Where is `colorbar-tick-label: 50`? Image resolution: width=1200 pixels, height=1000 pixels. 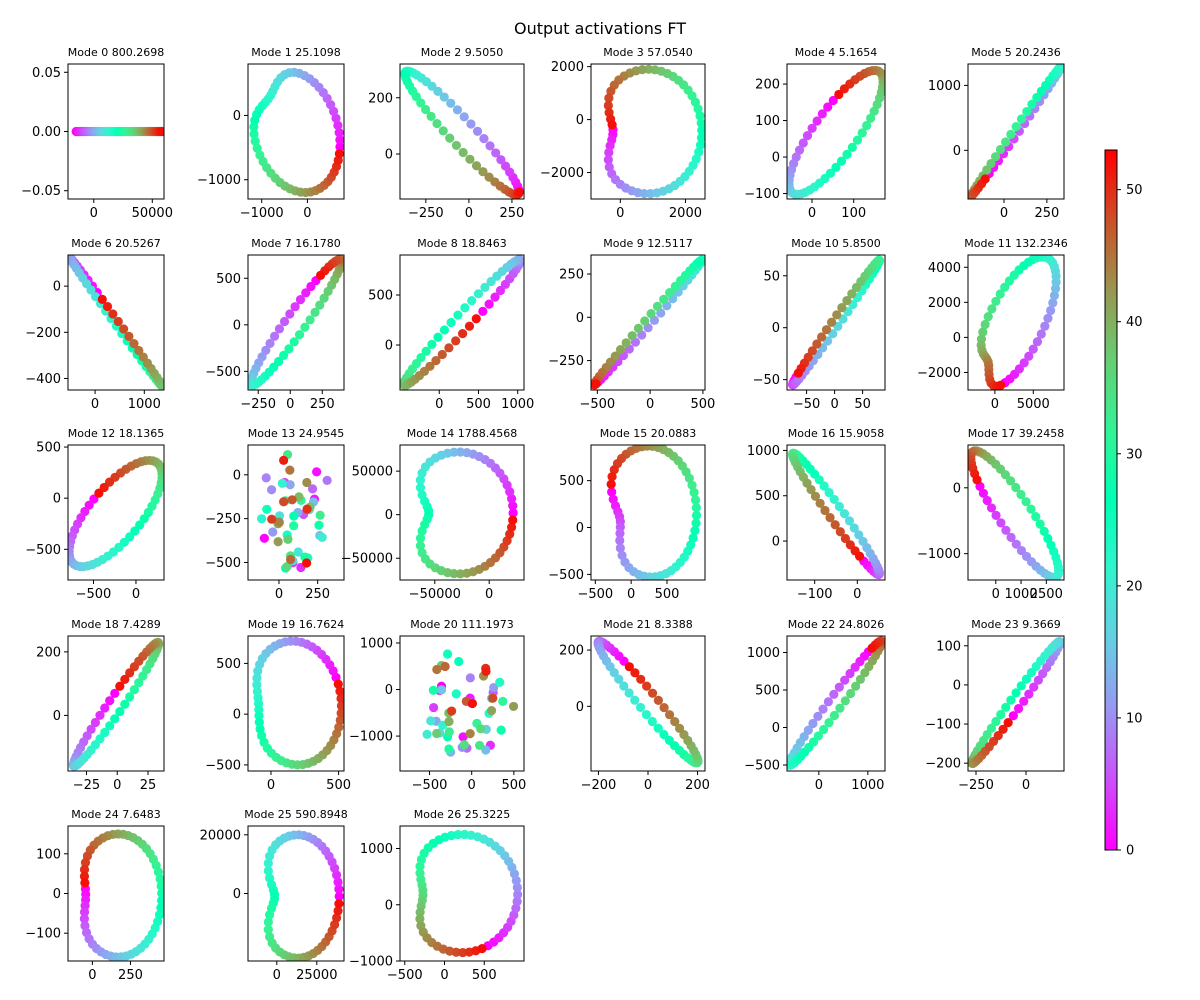
colorbar-tick-label: 50 is located at coordinates (1134, 190).